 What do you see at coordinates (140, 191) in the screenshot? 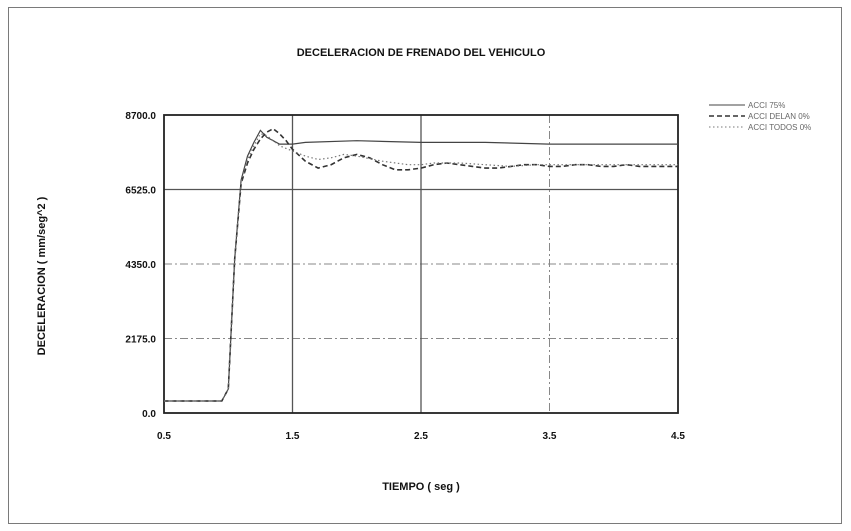
I see `y-tick-label: 6525.0` at bounding box center [140, 191].